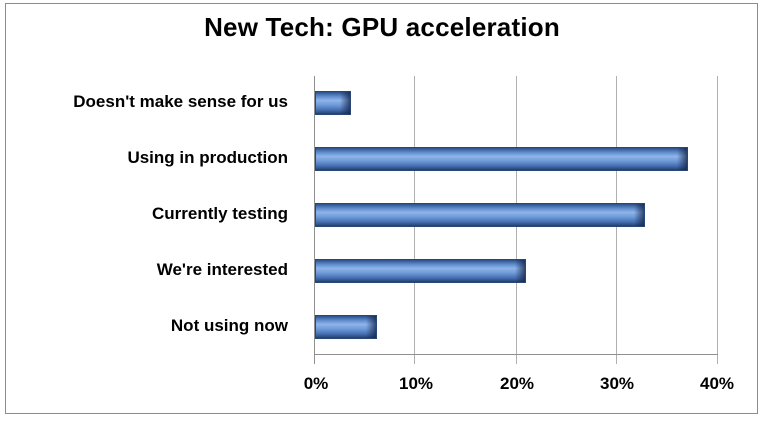  I want to click on x-tick-label: 40%, so click(717, 383).